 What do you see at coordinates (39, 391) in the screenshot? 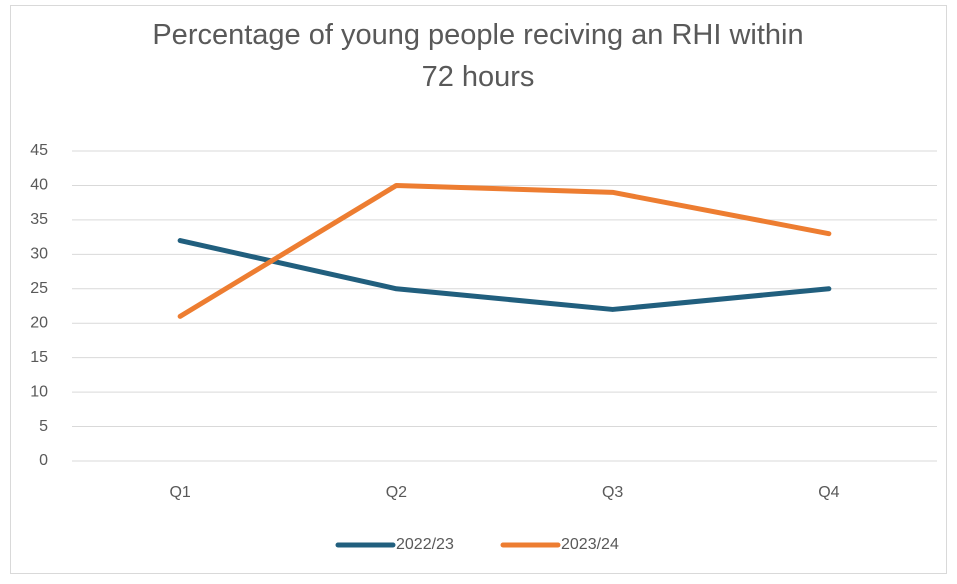
I see `y-tick-label: 10` at bounding box center [39, 391].